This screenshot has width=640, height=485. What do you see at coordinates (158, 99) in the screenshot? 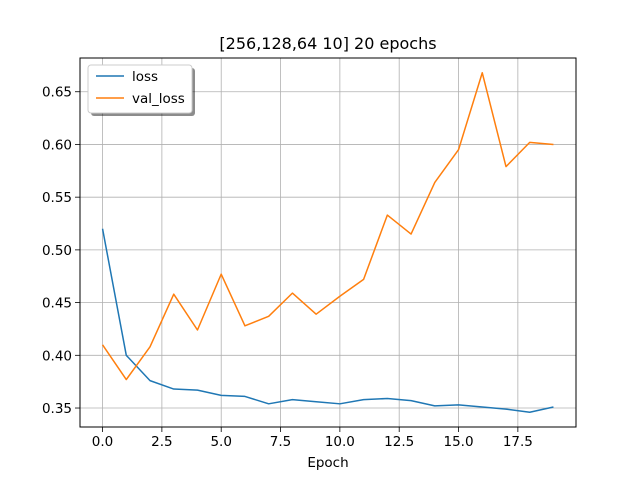
I see `legend-label-val-loss: val_loss` at bounding box center [158, 99].